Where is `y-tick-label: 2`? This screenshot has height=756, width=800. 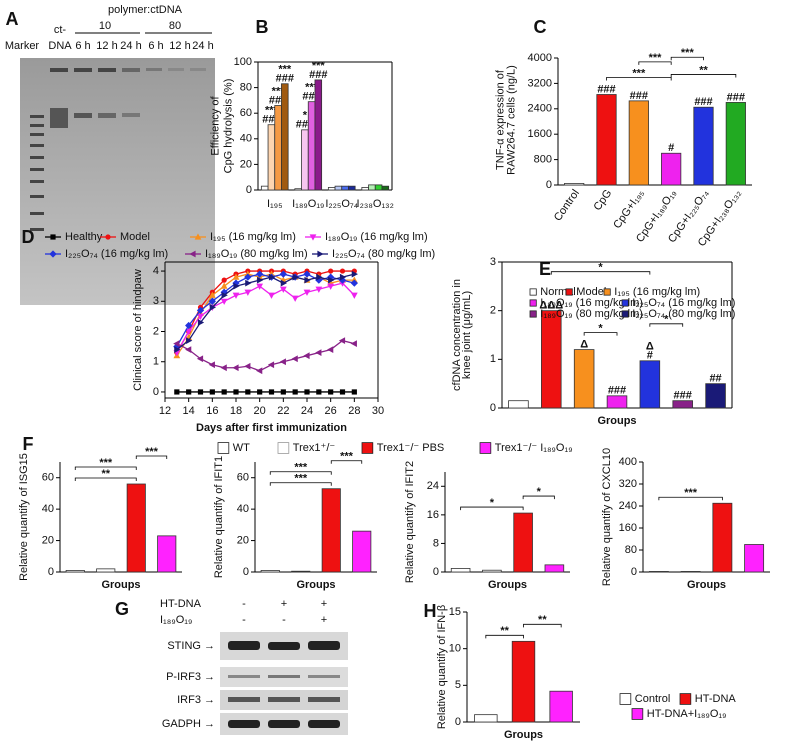 y-tick-label: 2 is located at coordinates (493, 311).